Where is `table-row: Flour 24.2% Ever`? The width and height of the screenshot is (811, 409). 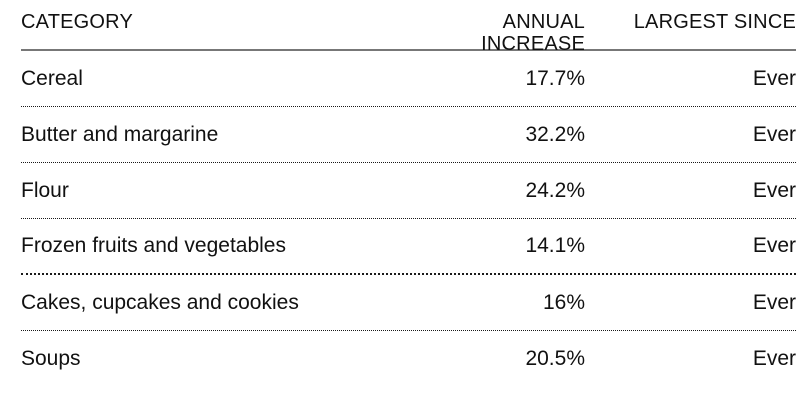
table-row: Flour 24.2% Ever is located at coordinates (408, 191).